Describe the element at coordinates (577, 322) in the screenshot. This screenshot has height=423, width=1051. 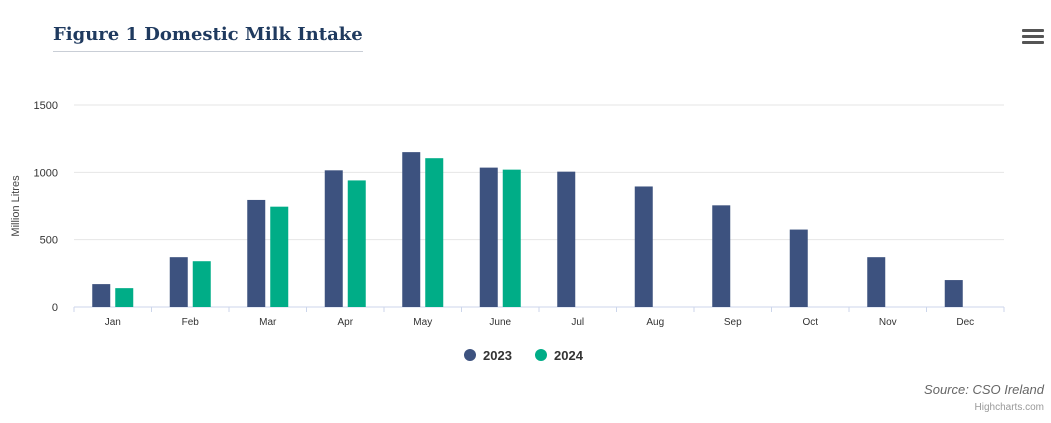
I see `x-tick-label: Jul` at that location.